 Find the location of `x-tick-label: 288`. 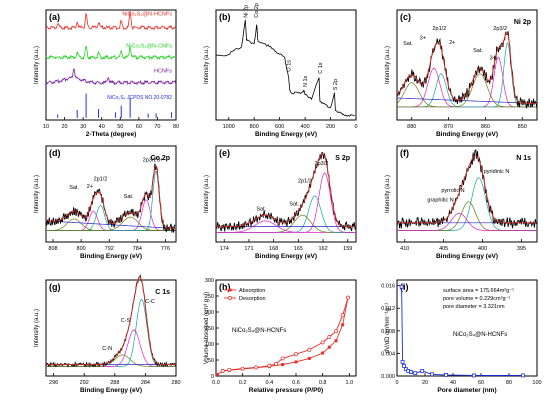

x-tick-label: 288 is located at coordinates (114, 383).